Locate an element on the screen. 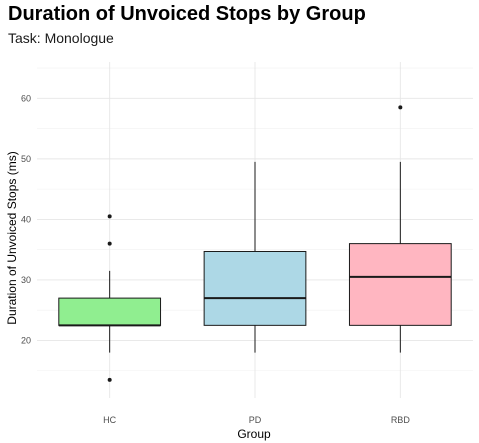  box-hc is located at coordinates (110, 298).